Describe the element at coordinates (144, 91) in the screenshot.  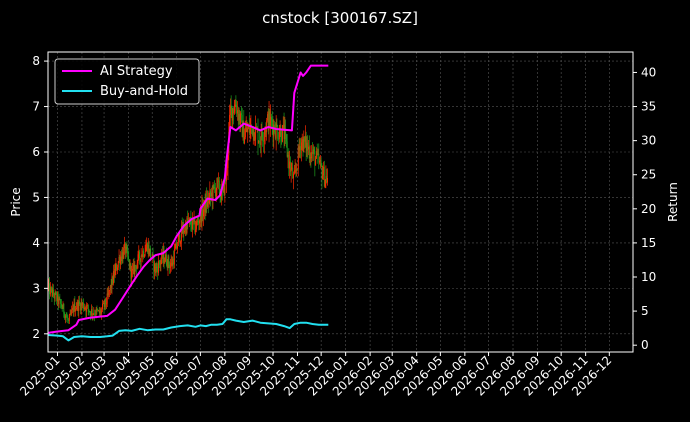
I see `legend-label-buy-and-hold: Buy-and-Hold` at that location.